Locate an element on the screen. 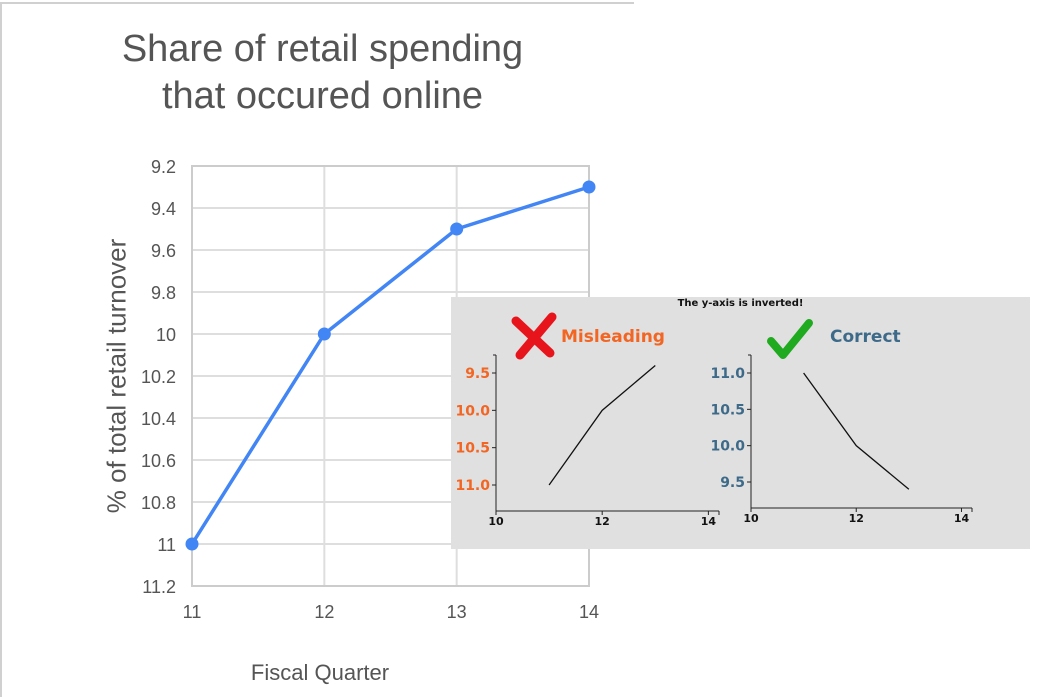  check-stroke is located at coordinates (790, 339).